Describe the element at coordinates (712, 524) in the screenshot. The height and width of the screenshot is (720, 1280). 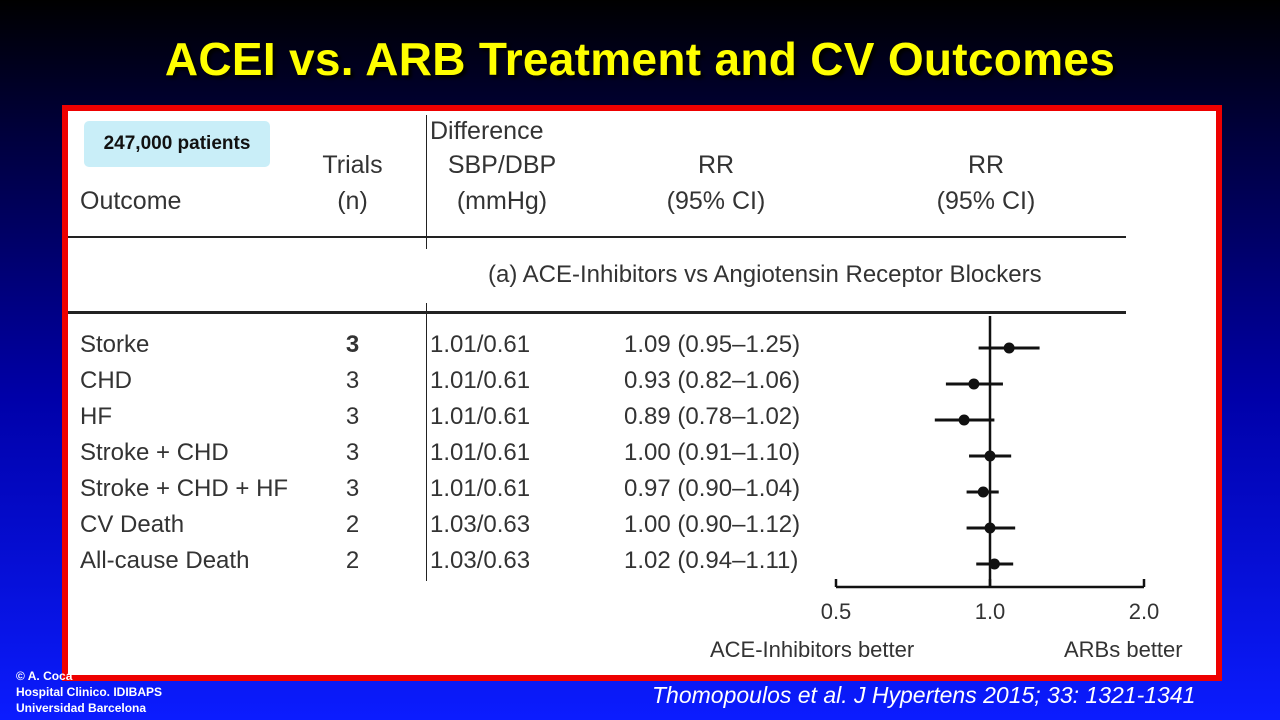
I see `row-rr: 1.00 (0.90–1.12)` at that location.